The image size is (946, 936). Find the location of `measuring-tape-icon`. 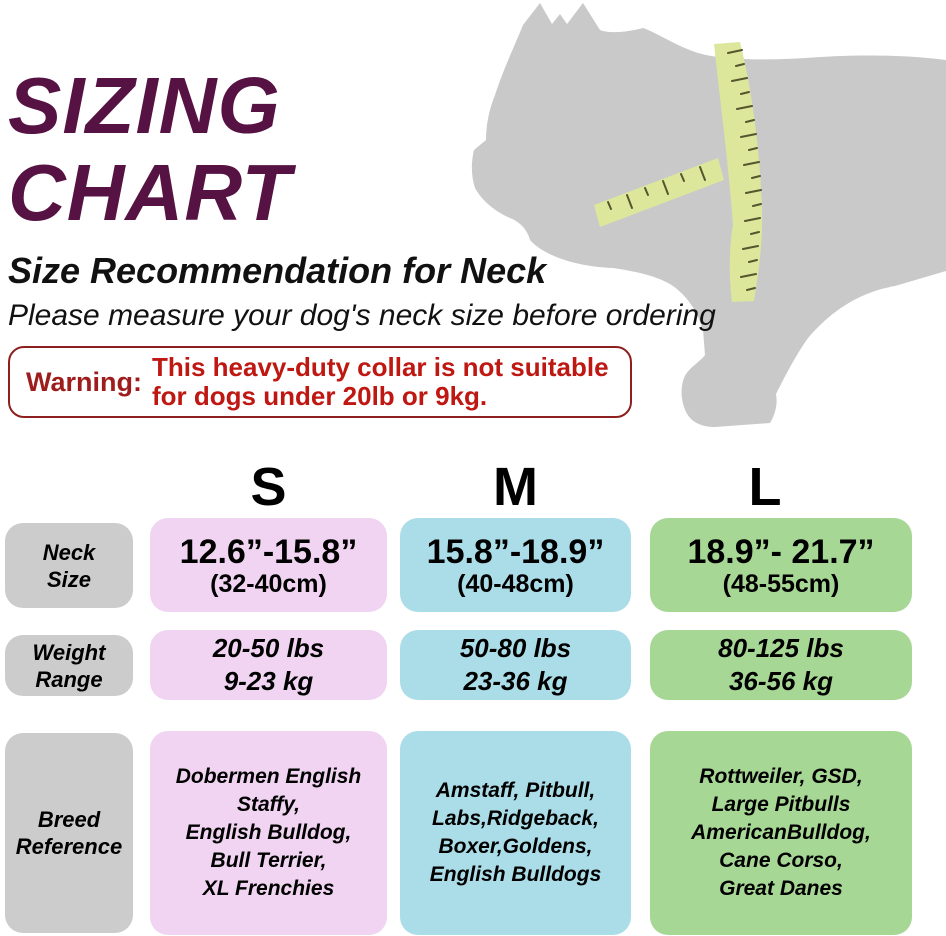

measuring-tape-icon is located at coordinates (678, 172).